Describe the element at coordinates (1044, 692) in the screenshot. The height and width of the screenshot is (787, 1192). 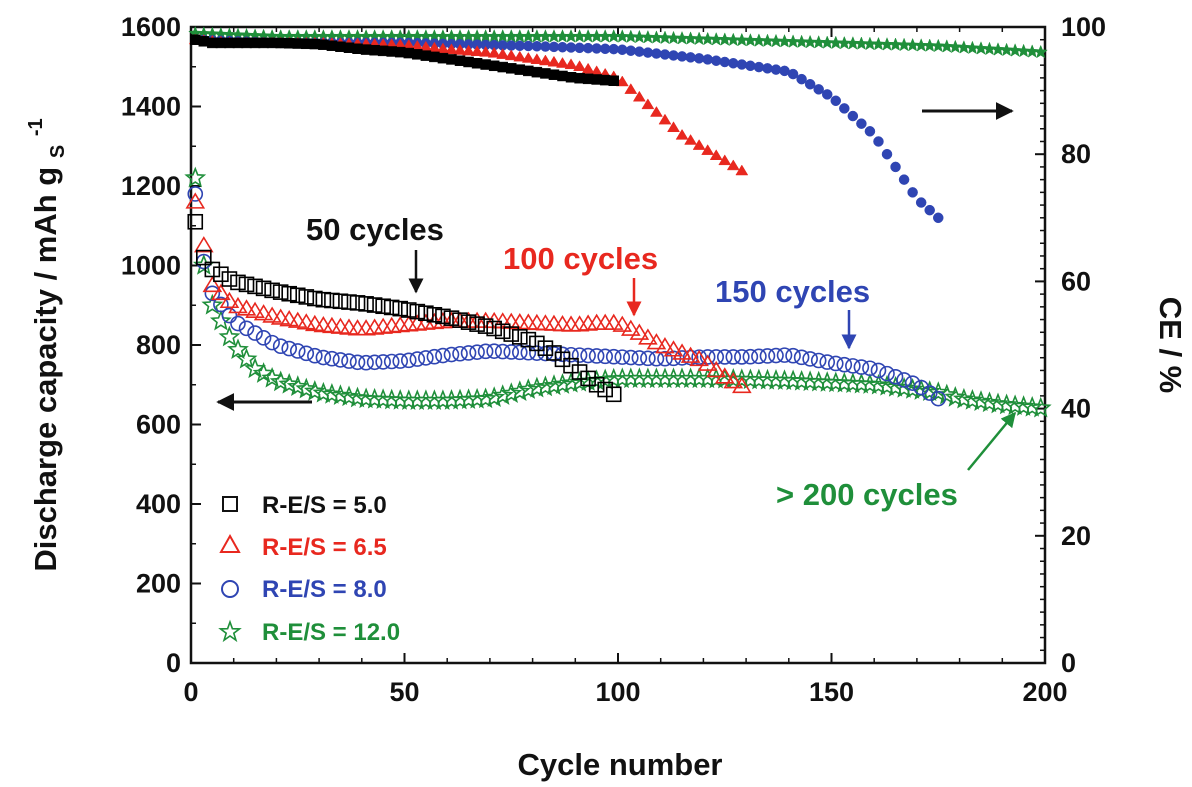
I see `x-tick-label: 200` at that location.